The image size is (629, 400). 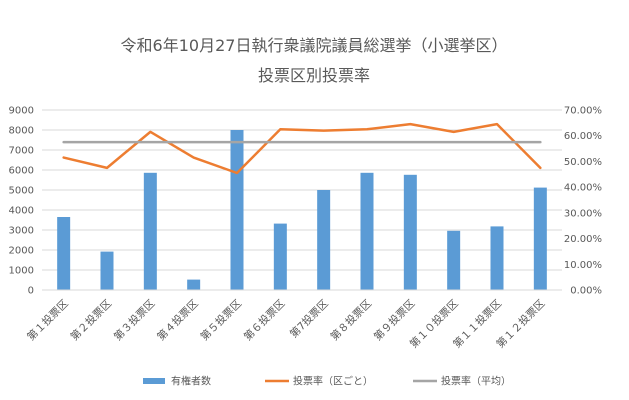 What do you see at coordinates (21, 111) in the screenshot?
I see `left-axis-tick-label: 9000` at bounding box center [21, 111].